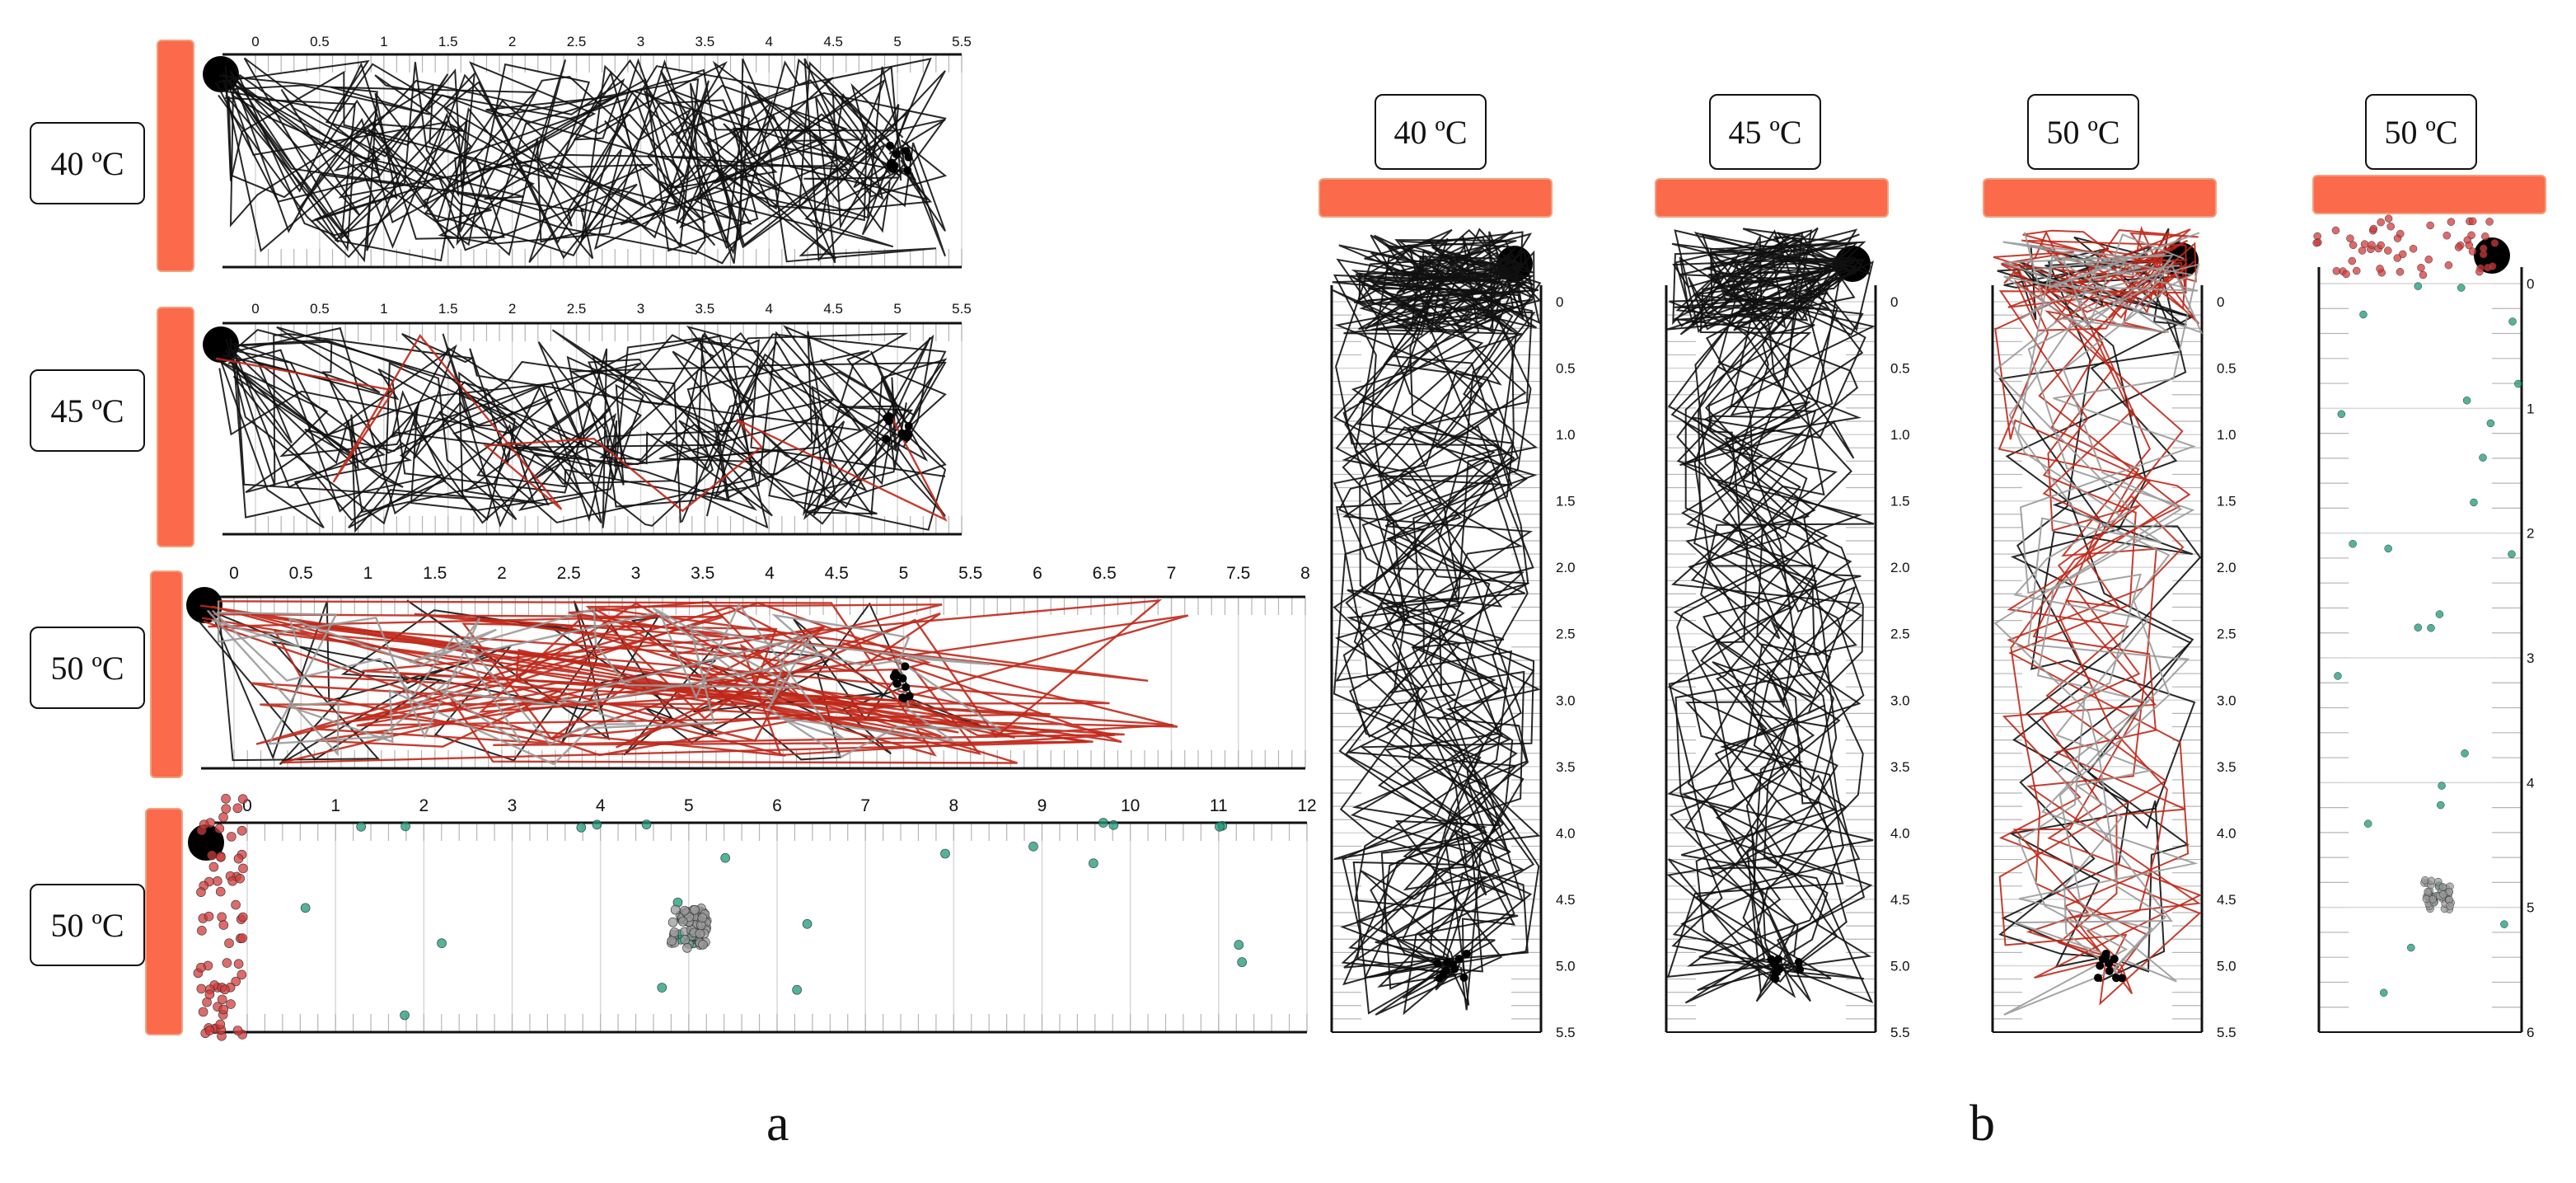  I want to click on panel-a4: 0 1 2 3 4 5 6 7 8 9 10 11 12, so click(752, 917).